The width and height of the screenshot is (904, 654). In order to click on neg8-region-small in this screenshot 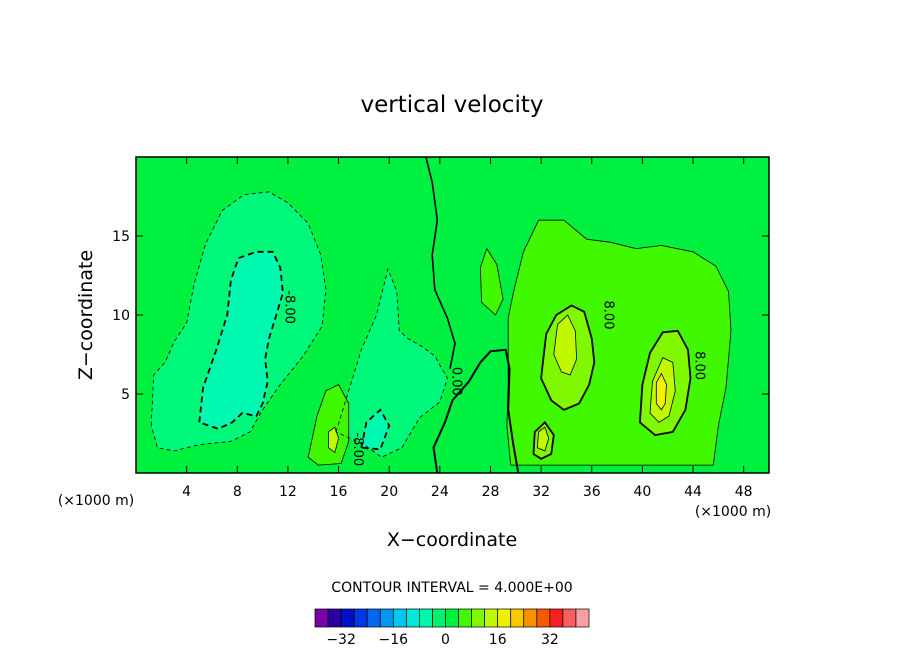, I will do `click(375, 429)`.